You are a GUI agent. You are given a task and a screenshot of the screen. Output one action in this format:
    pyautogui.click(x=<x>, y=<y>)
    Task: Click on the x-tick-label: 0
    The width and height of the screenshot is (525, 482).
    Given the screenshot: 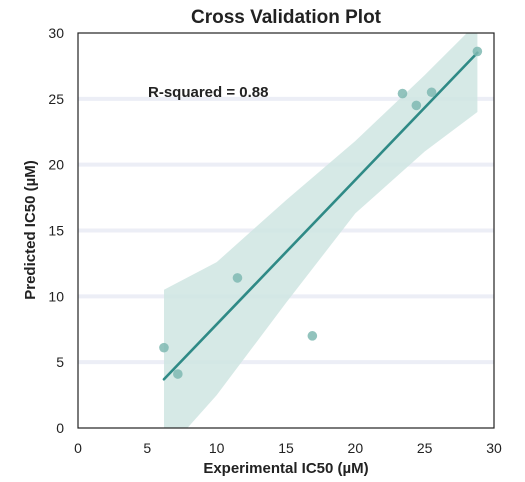 What is the action you would take?
    pyautogui.click(x=78, y=448)
    